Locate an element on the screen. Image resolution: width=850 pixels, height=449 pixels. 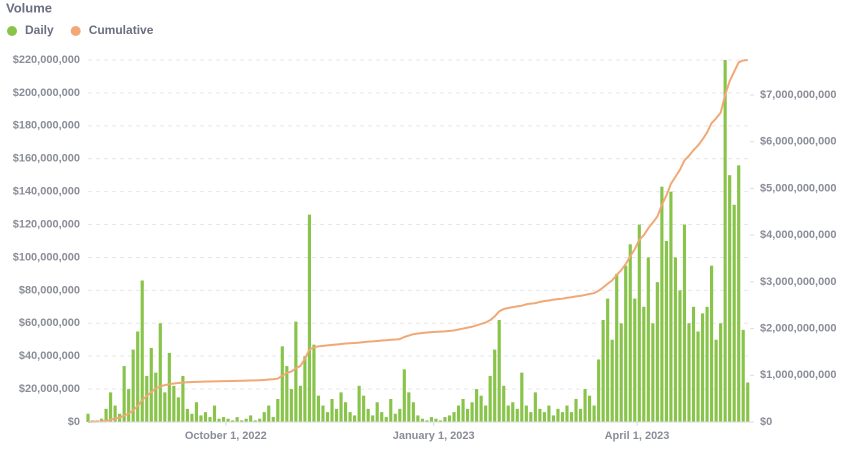
y-tick-label: $220,000,000 is located at coordinates (46, 60).